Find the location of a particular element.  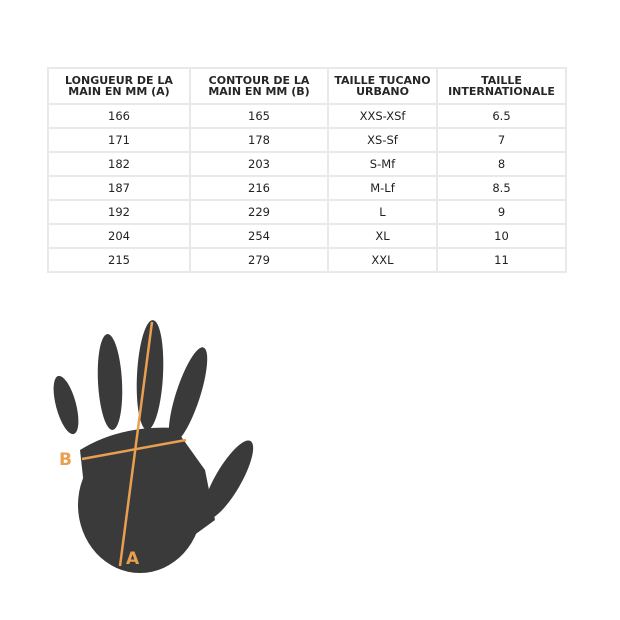

table-row: 182 203 S-Mf 8 is located at coordinates (307, 164).